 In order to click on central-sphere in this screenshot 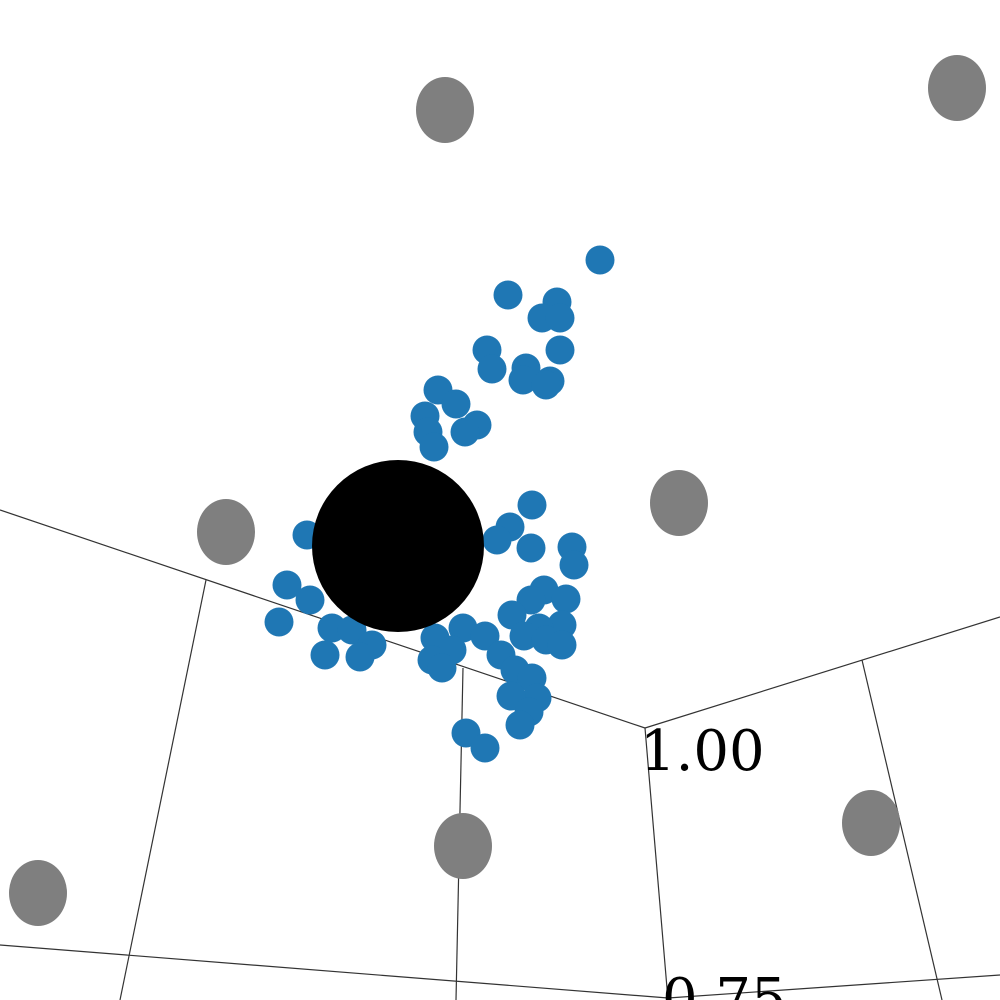, I will do `click(398, 546)`.